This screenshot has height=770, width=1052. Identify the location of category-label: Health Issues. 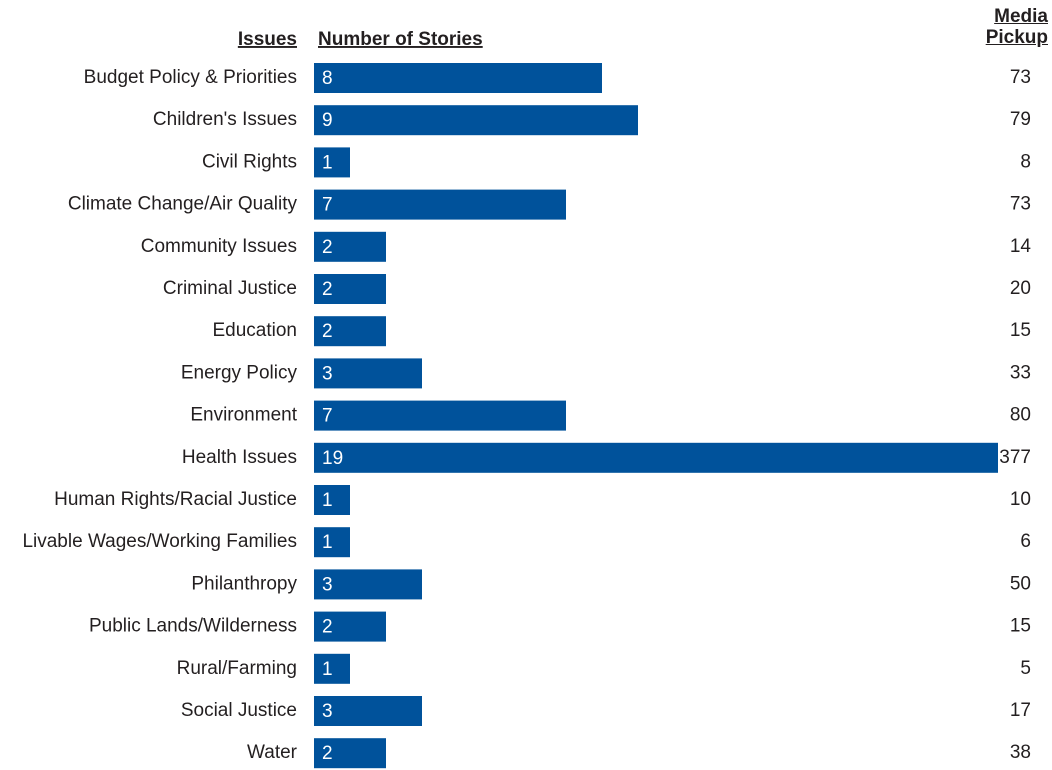
(239, 457).